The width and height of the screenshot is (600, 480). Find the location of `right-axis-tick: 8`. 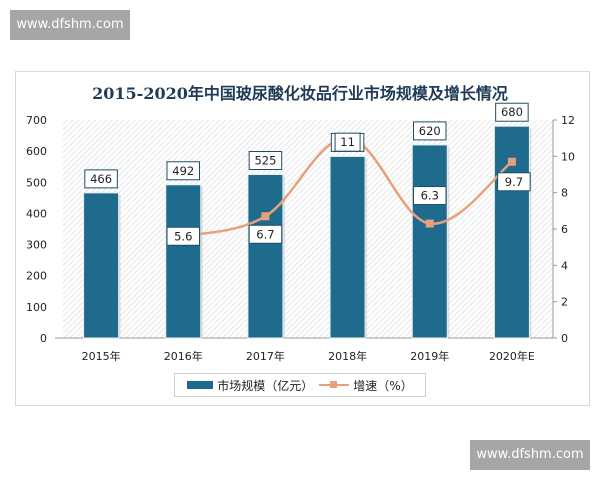

right-axis-tick: 8 is located at coordinates (564, 193).